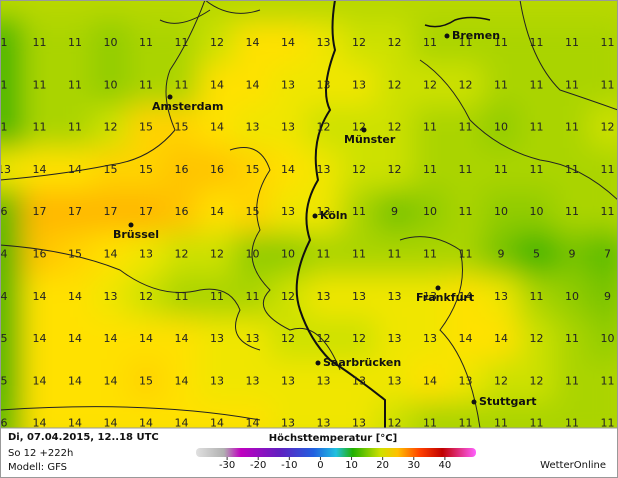 This screenshot has width=618, height=478. What do you see at coordinates (4, 423) in the screenshot?
I see `temperature-value: 6` at bounding box center [4, 423].